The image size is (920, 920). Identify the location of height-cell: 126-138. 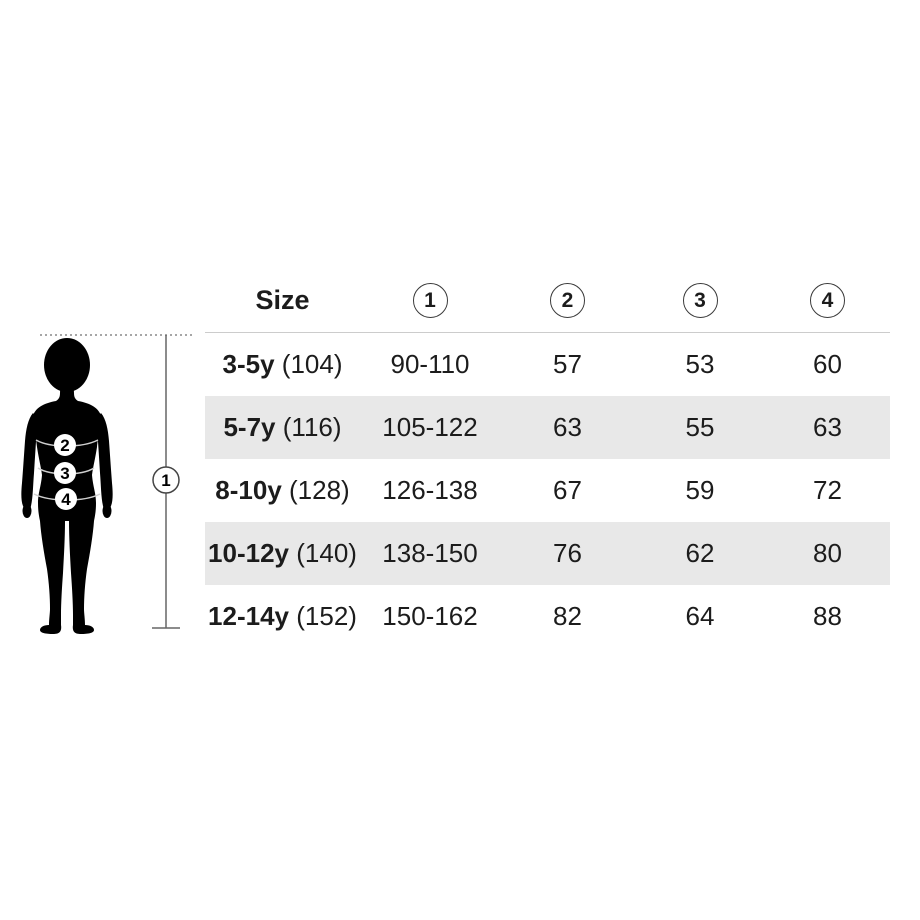
(430, 490).